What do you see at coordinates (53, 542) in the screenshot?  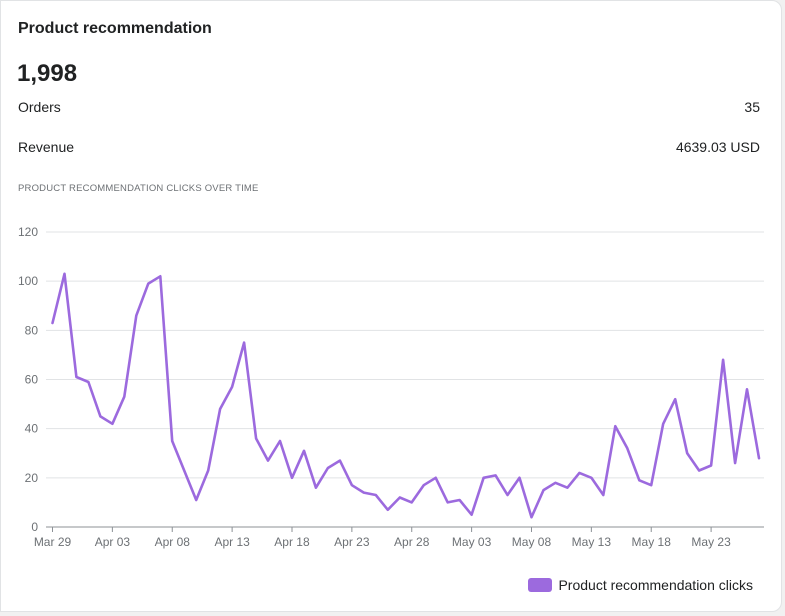 I see `x-tick-label: Mar 29` at bounding box center [53, 542].